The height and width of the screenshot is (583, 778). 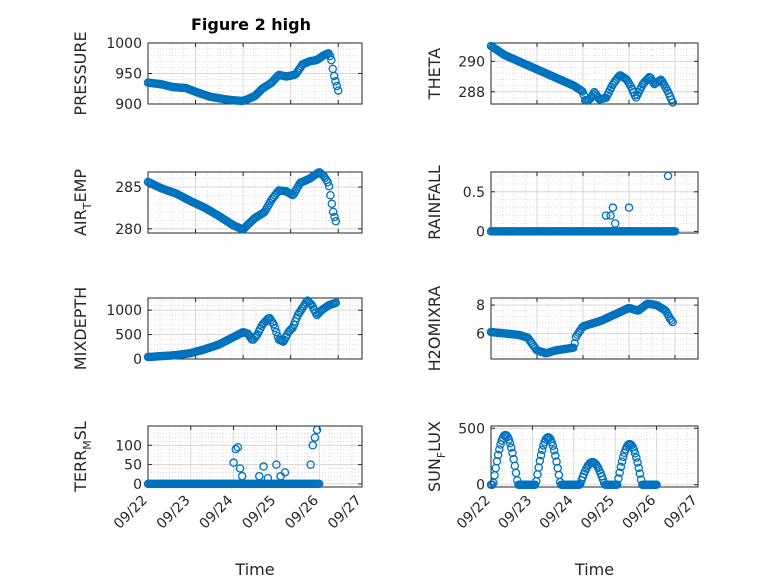 I want to click on figure-title: Figure 2 high, so click(x=251, y=24).